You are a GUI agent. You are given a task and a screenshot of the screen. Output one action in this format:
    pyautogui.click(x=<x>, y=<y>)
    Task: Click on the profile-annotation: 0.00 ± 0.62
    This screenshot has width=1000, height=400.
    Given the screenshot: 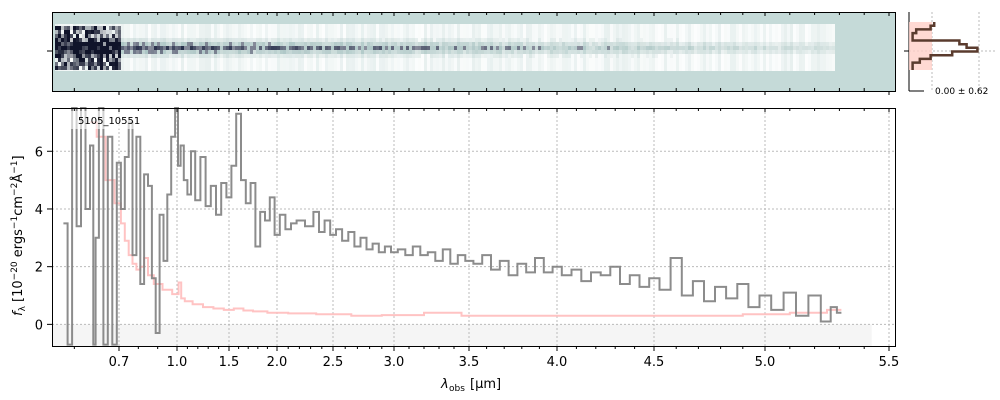 What is the action you would take?
    pyautogui.click(x=961, y=92)
    